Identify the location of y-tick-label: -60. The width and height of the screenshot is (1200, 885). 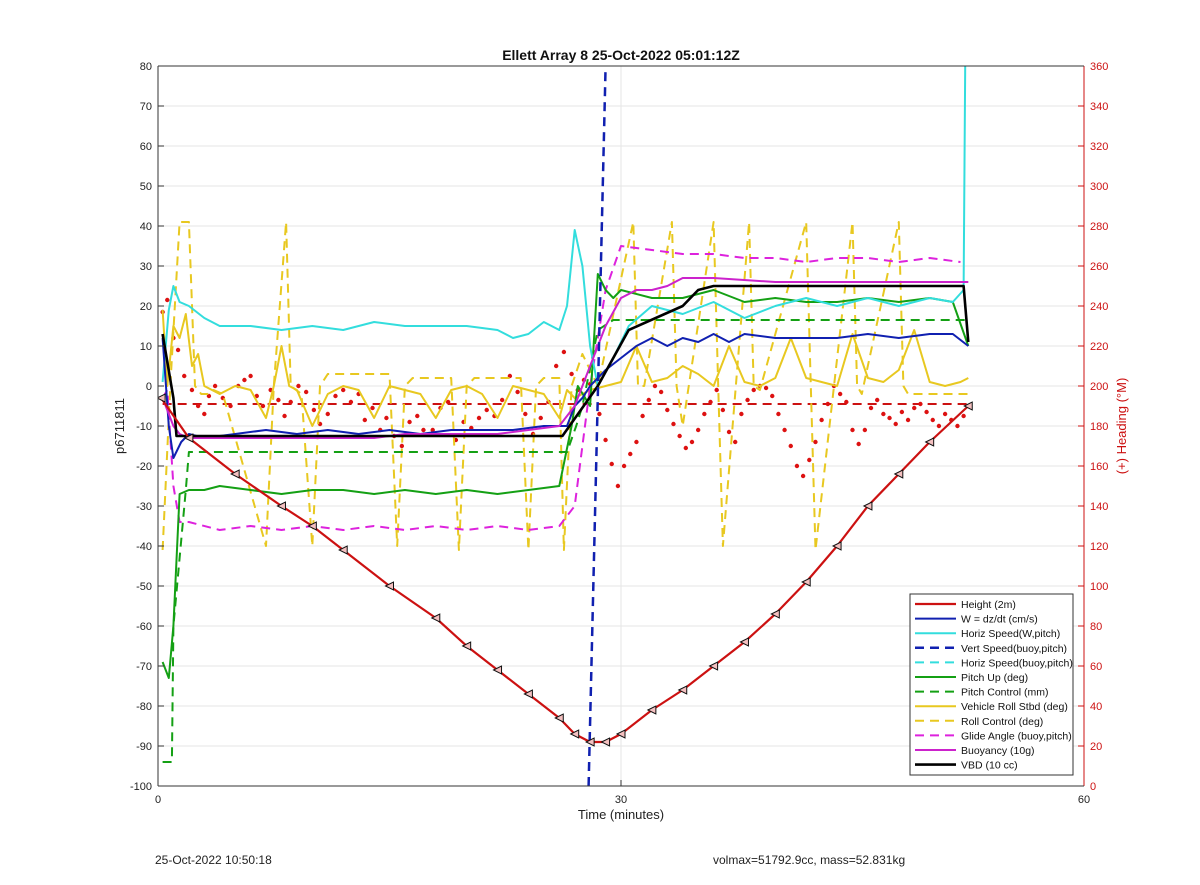
(144, 627).